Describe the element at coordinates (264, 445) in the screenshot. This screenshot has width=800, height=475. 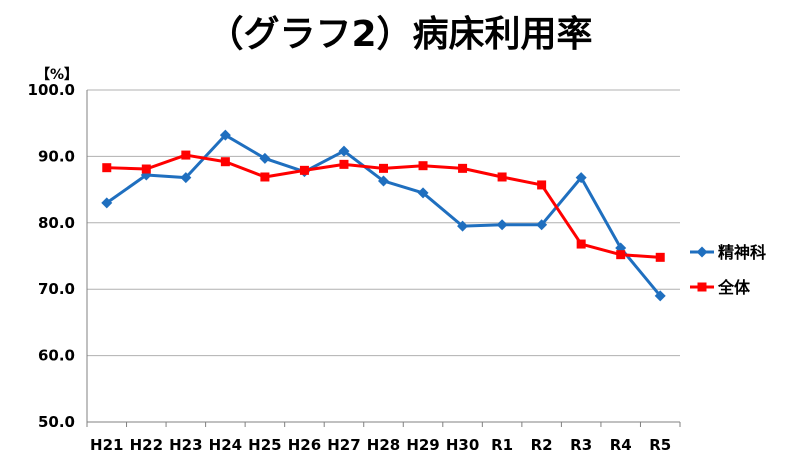
I see `x-tick-label: H25` at that location.